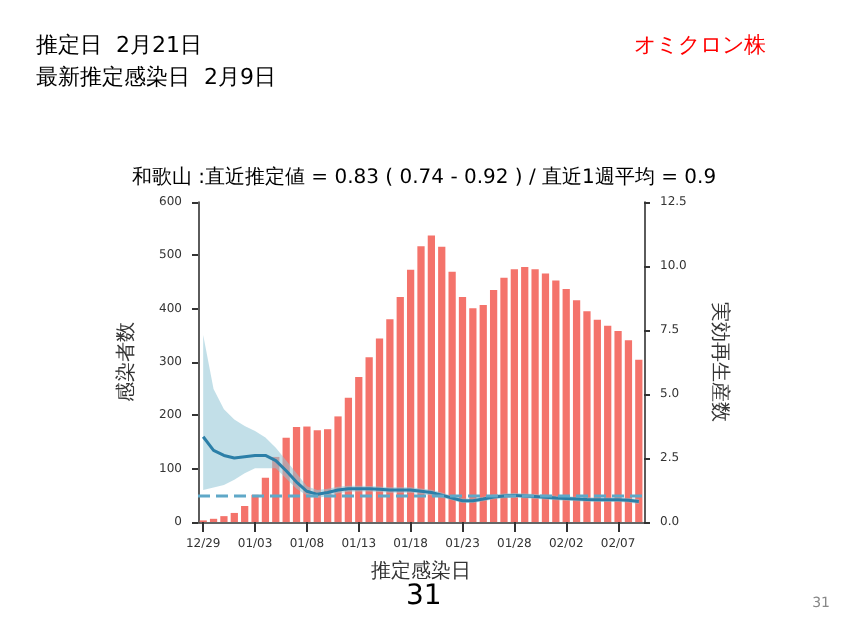 The height and width of the screenshot is (640, 854). Describe the element at coordinates (424, 596) in the screenshot. I see `text: 31` at that location.